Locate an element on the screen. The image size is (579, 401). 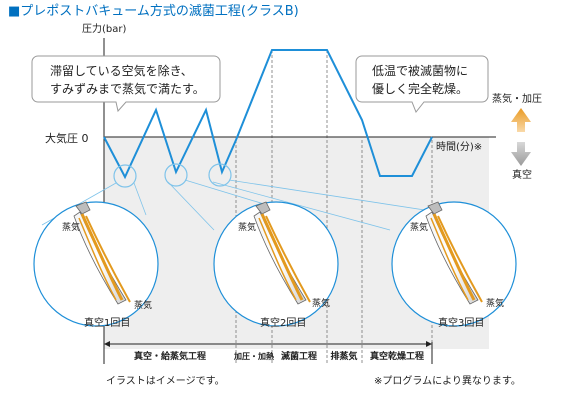
callout-right: 低温で被滅菌物に 優しく完全乾燥。 is located at coordinates (422, 84).